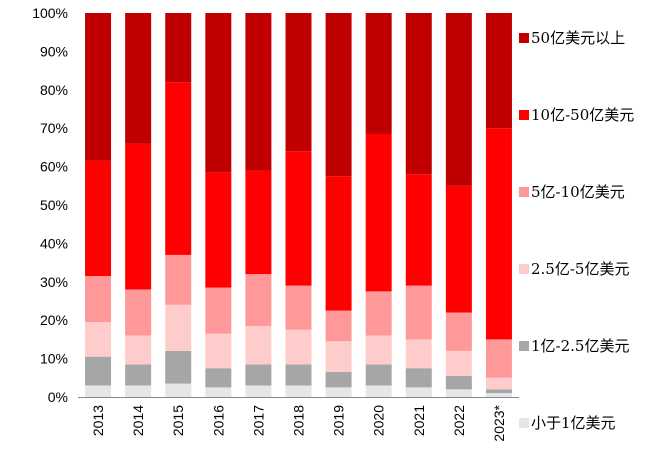 This screenshot has width=651, height=460. Describe the element at coordinates (573, 423) in the screenshot. I see `legend-label: 小于1亿美元` at that location.